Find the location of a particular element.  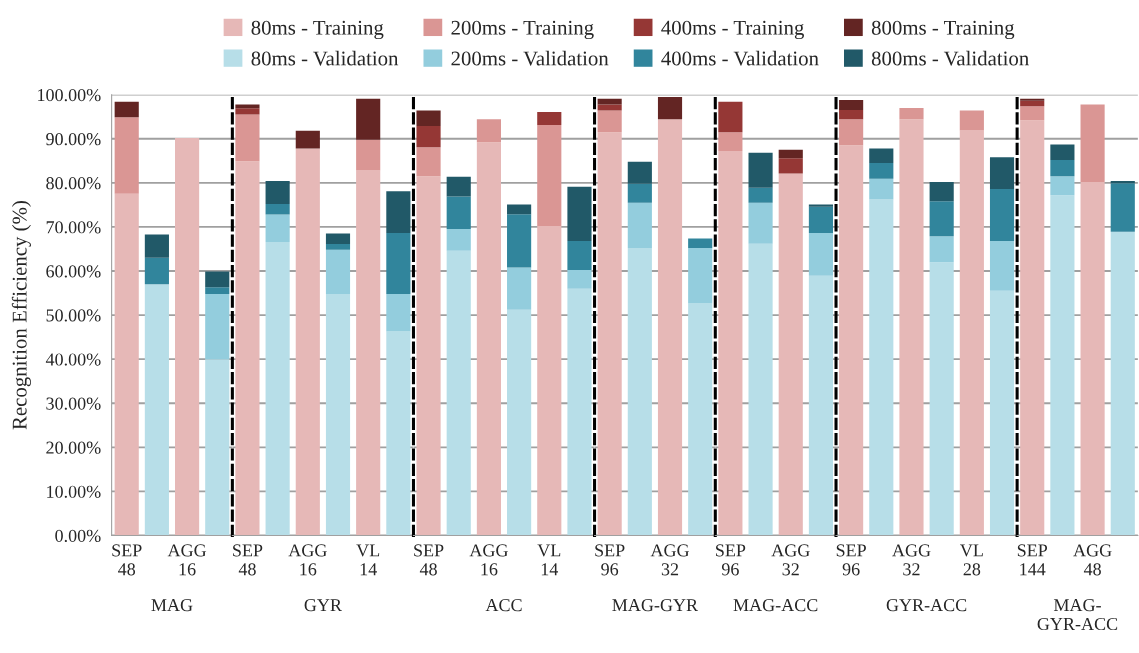

legend-label: 200ms - Validation is located at coordinates (530, 58).